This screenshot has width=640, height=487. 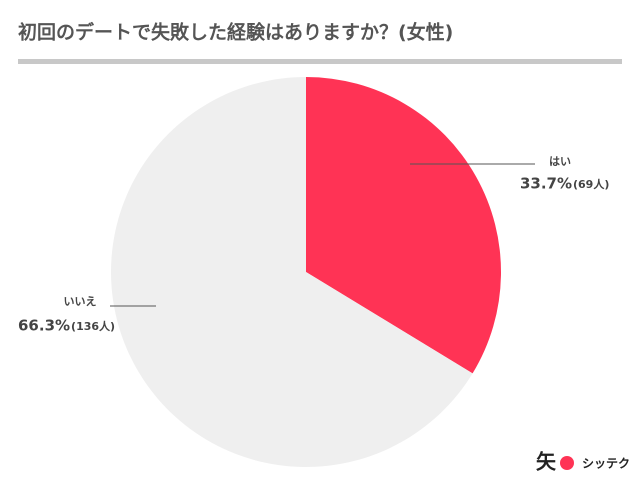 What do you see at coordinates (235, 32) in the screenshot?
I see `chart-title: 初回のデートで失敗した経験はありますか？(女性)` at bounding box center [235, 32].